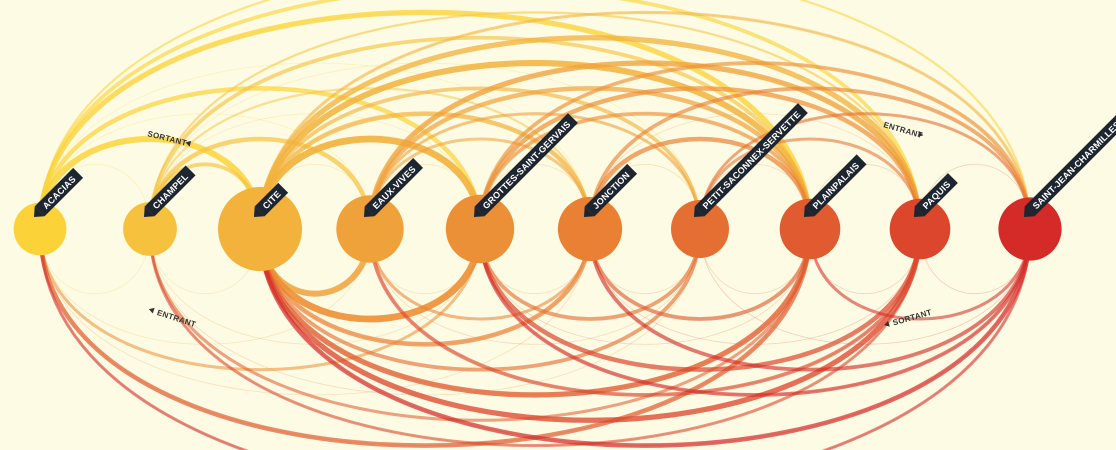 This screenshot has height=450, width=1116. I want to click on node-petit-saconnex-servette, so click(700, 229).